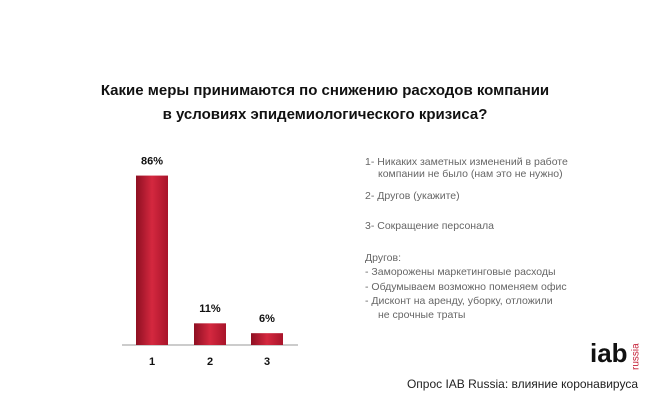 This screenshot has height=408, width=671. Describe the element at coordinates (429, 226) in the screenshot. I see `note: 3- Сокращение персонала` at that location.